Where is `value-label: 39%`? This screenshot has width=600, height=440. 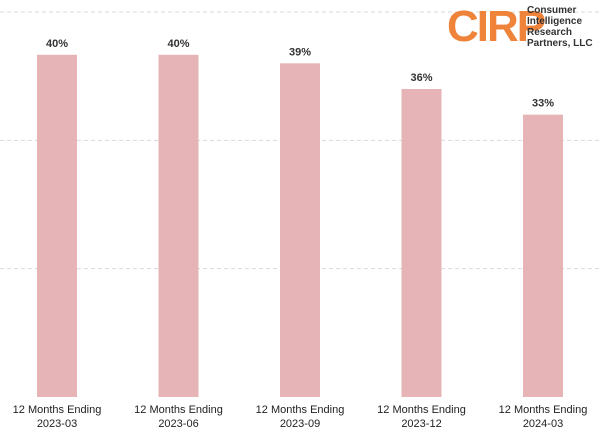
value-label: 39% is located at coordinates (300, 52).